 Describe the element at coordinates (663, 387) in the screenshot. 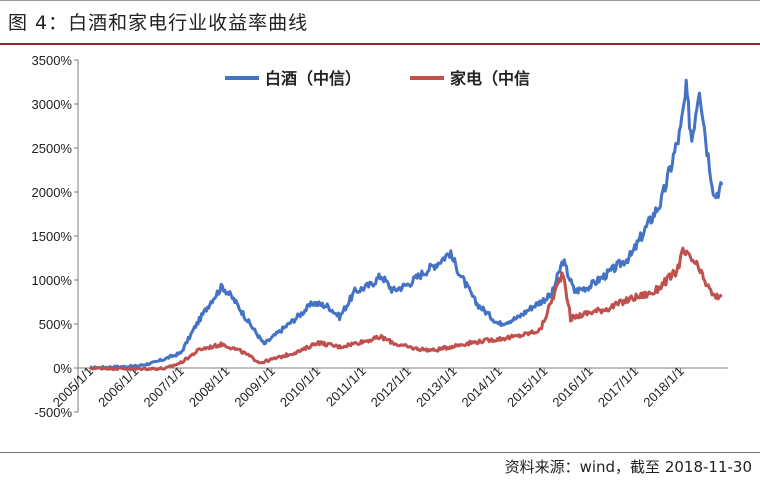

I see `x-tick-label: 2018/1/1` at that location.